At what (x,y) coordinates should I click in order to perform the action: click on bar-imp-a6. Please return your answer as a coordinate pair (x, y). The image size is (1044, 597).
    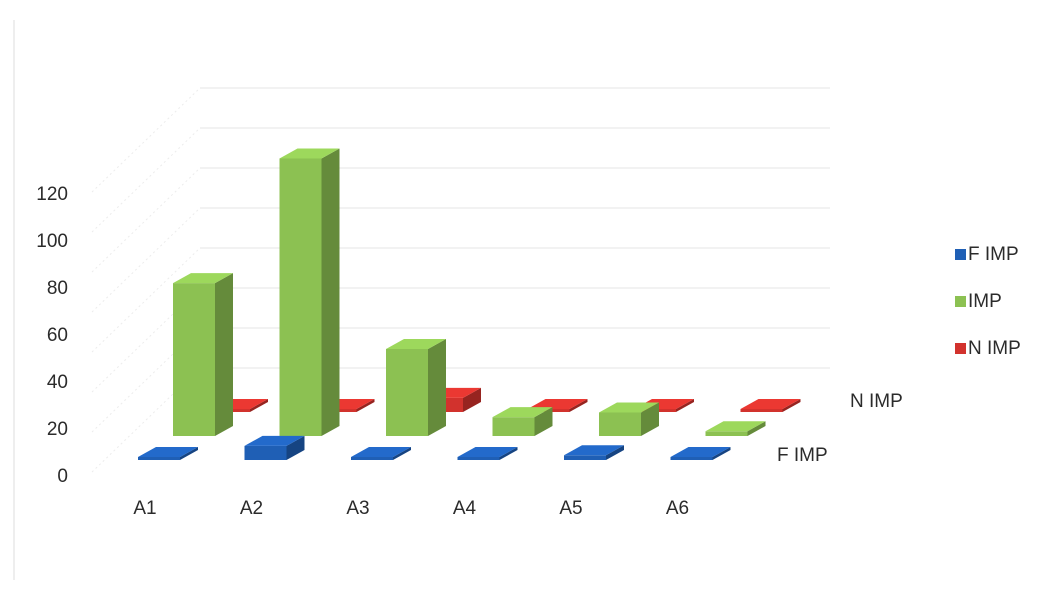
    Looking at the image, I should click on (735, 428).